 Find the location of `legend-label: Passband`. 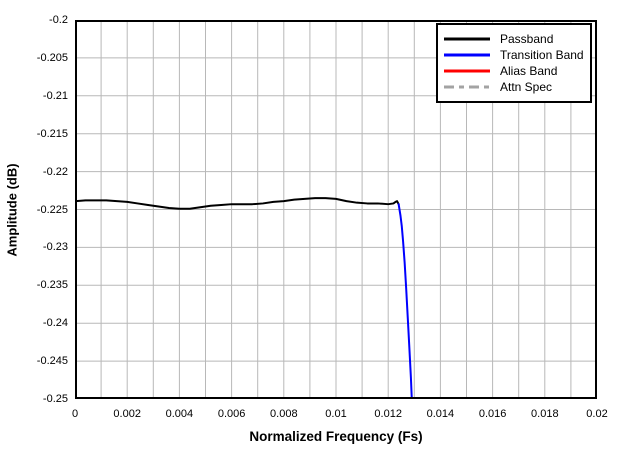

legend-label: Passband is located at coordinates (527, 39).